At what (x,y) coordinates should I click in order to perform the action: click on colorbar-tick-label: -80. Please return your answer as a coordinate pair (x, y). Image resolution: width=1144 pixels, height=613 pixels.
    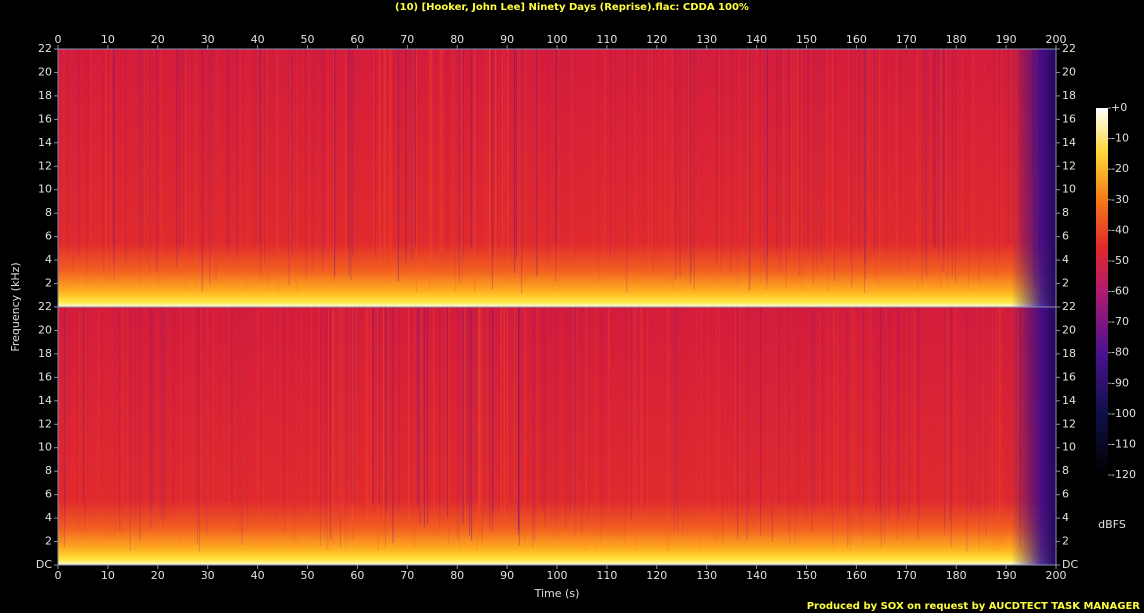
    Looking at the image, I should click on (1120, 352).